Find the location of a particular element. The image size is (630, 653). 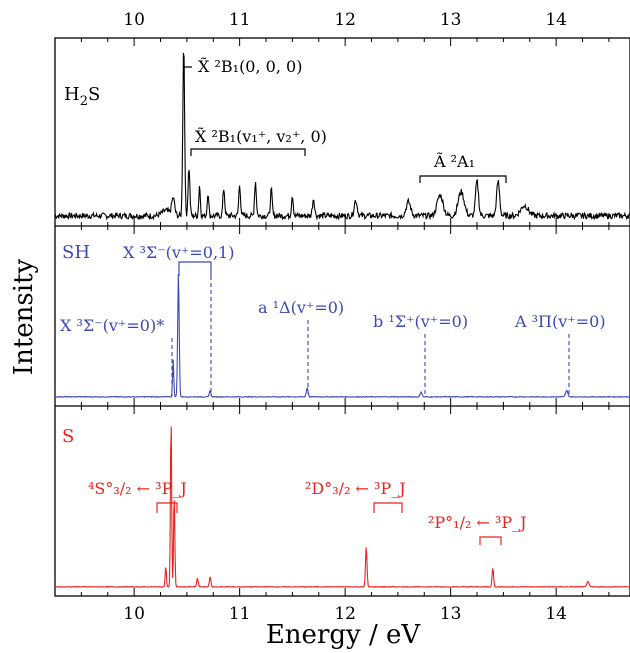

panel-label-sh: SH is located at coordinates (76, 252).